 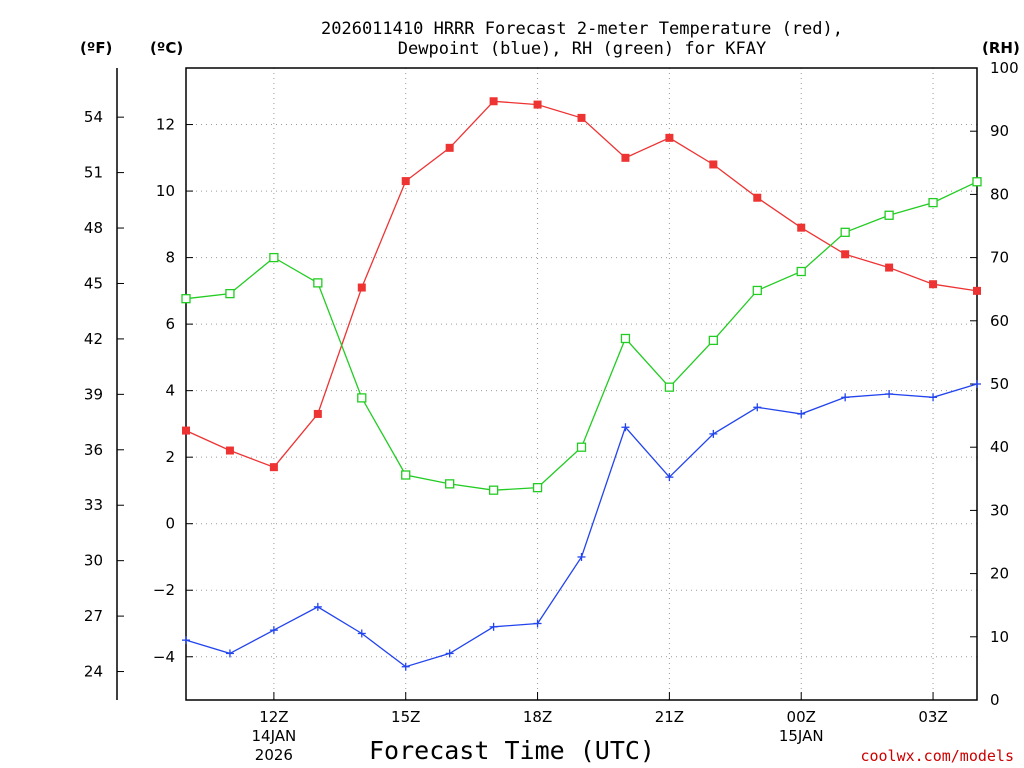 I want to click on rh-axis: 0 10 20 30 40 50 60 70 80 90 100, so click(x=994, y=384).